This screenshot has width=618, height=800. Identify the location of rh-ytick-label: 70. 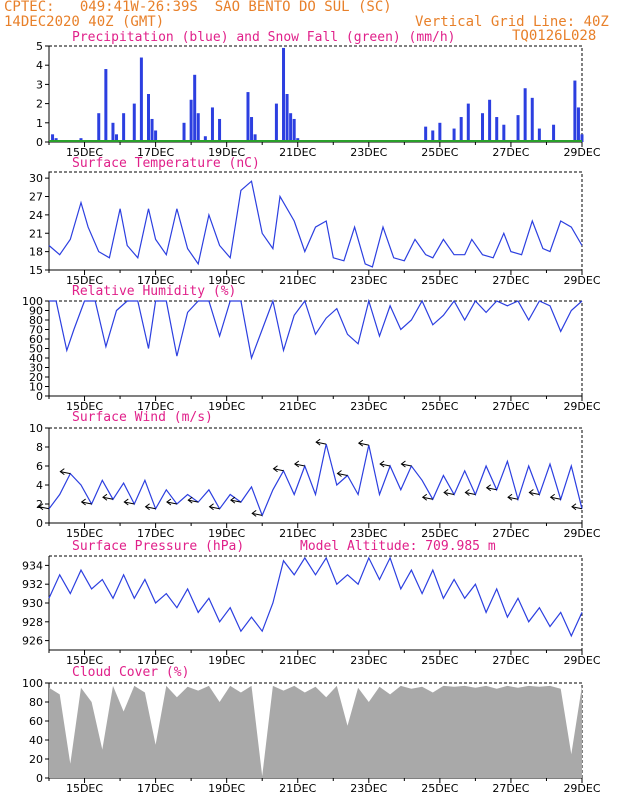
(36, 330).